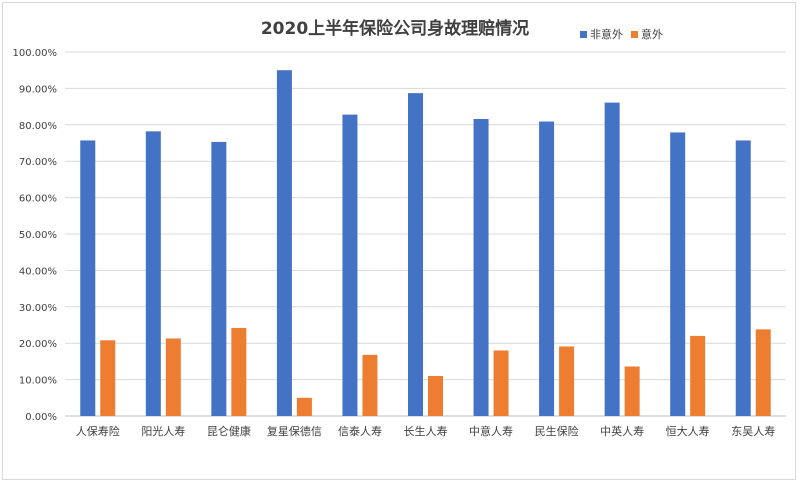 This screenshot has height=484, width=800. I want to click on y-tick-label: 0.00%, so click(41, 417).